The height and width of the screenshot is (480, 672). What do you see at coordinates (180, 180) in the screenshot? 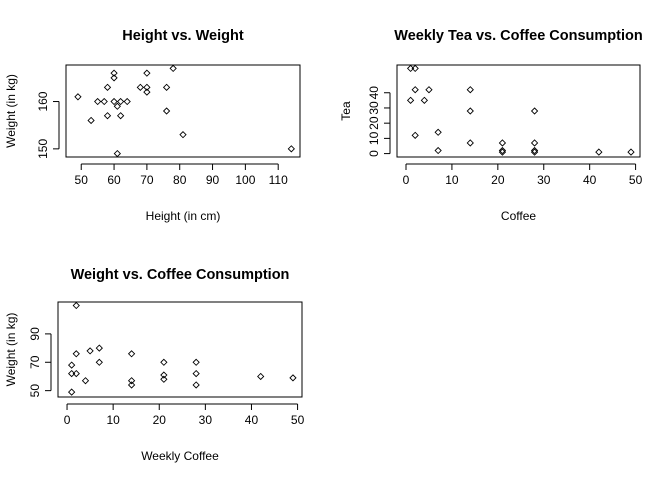
I see `x-tick-label: 80` at bounding box center [180, 180].